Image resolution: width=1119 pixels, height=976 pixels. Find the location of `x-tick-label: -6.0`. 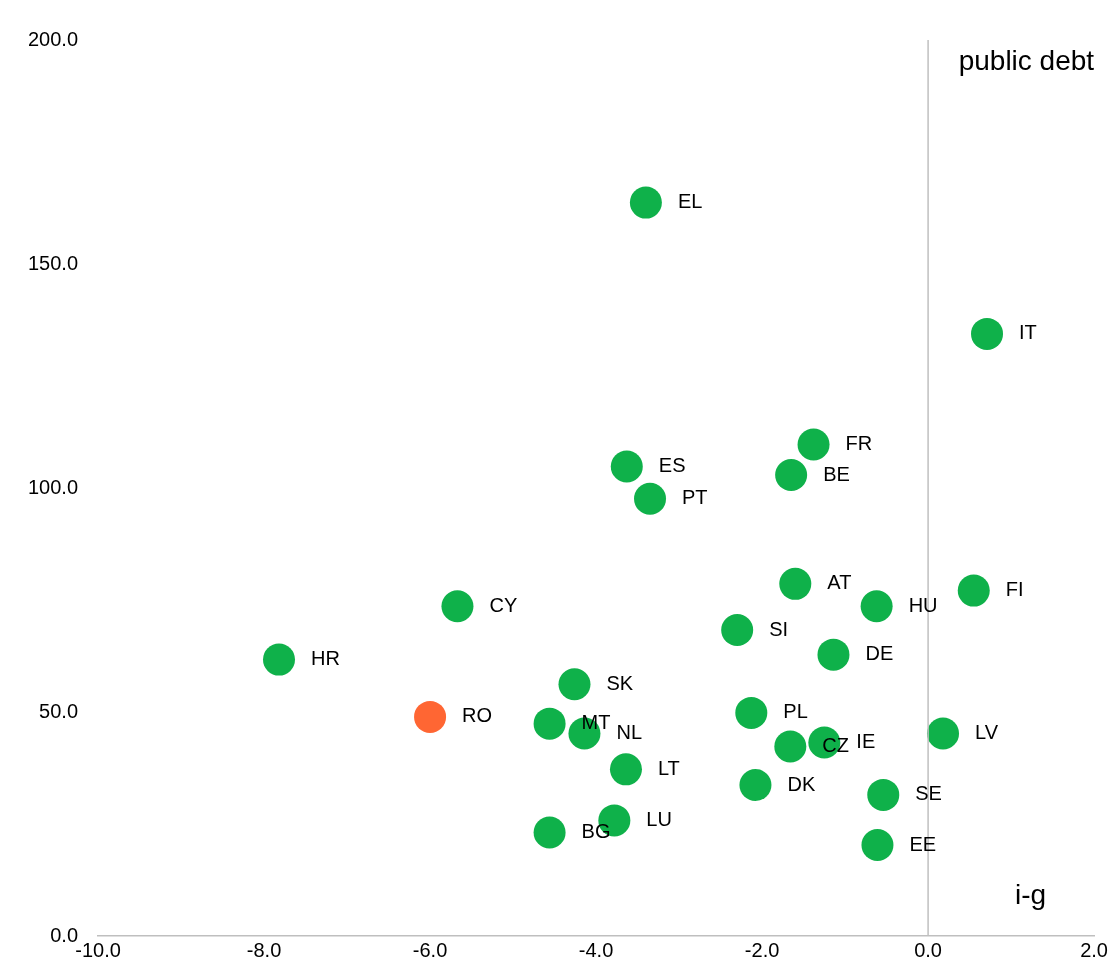

x-tick-label: -6.0 is located at coordinates (430, 949).